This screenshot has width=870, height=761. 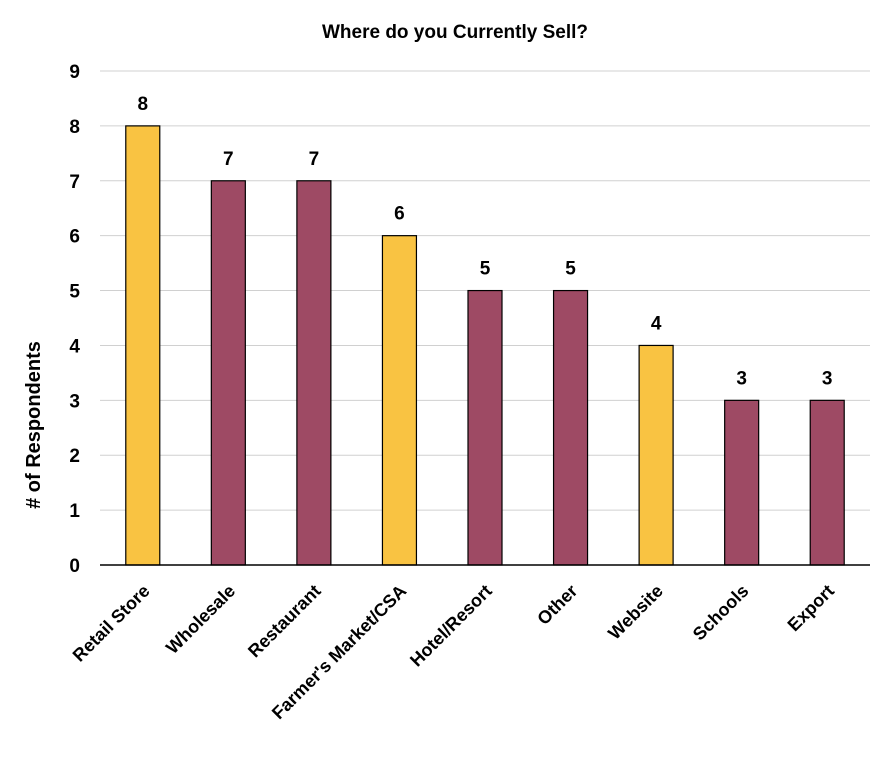 I want to click on y-tick-label: 8, so click(x=74, y=127).